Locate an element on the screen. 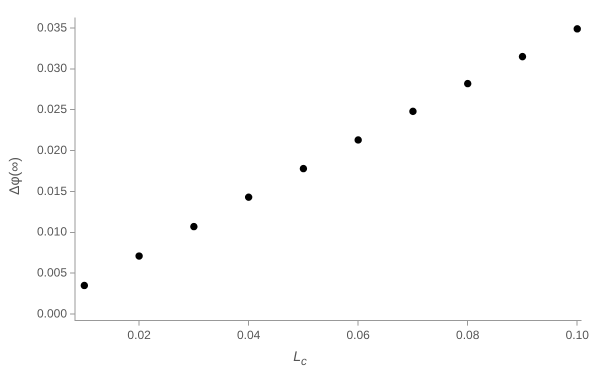 This screenshot has width=600, height=376. x-tick-label: 0.02 is located at coordinates (139, 335).